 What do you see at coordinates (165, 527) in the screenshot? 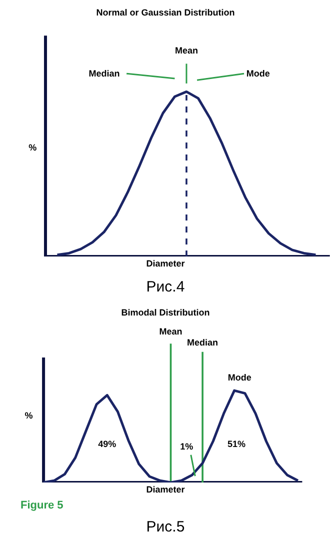
I see `text: Рис.5` at bounding box center [165, 527].